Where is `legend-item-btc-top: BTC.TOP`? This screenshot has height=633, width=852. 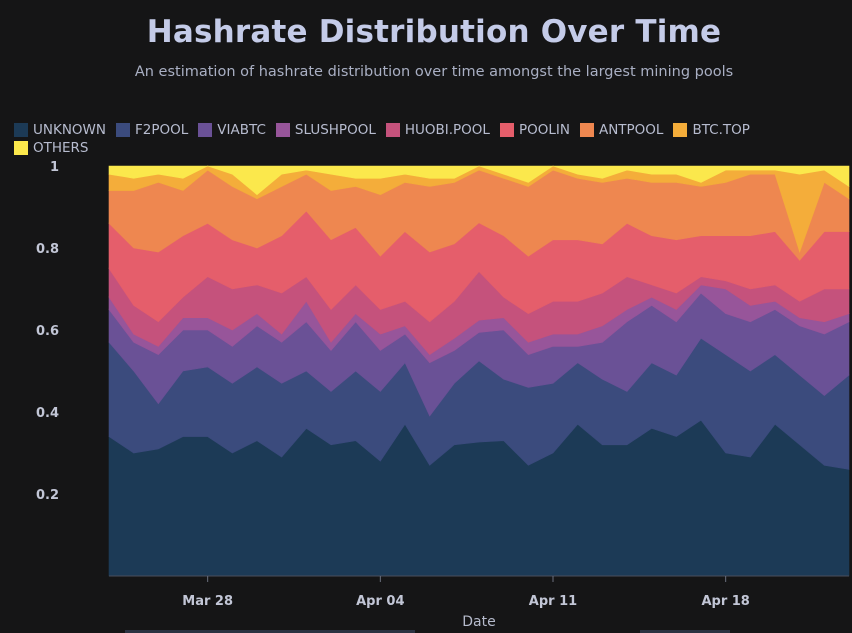
legend-item-btc-top: BTC.TOP is located at coordinates (711, 129).